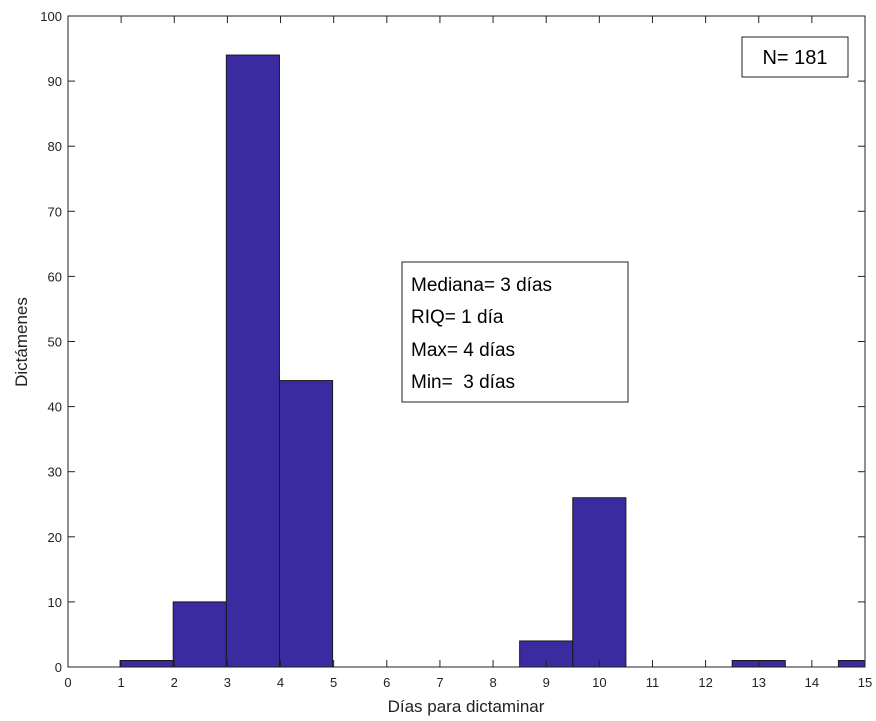 The image size is (876, 721). Describe the element at coordinates (67, 682) in the screenshot. I see `x-tick-label: 0` at that location.